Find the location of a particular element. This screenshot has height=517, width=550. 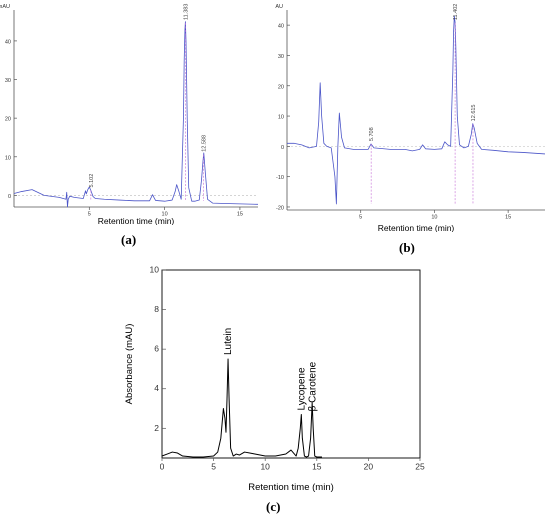

y-tick-label: 4 is located at coordinates (156, 388).